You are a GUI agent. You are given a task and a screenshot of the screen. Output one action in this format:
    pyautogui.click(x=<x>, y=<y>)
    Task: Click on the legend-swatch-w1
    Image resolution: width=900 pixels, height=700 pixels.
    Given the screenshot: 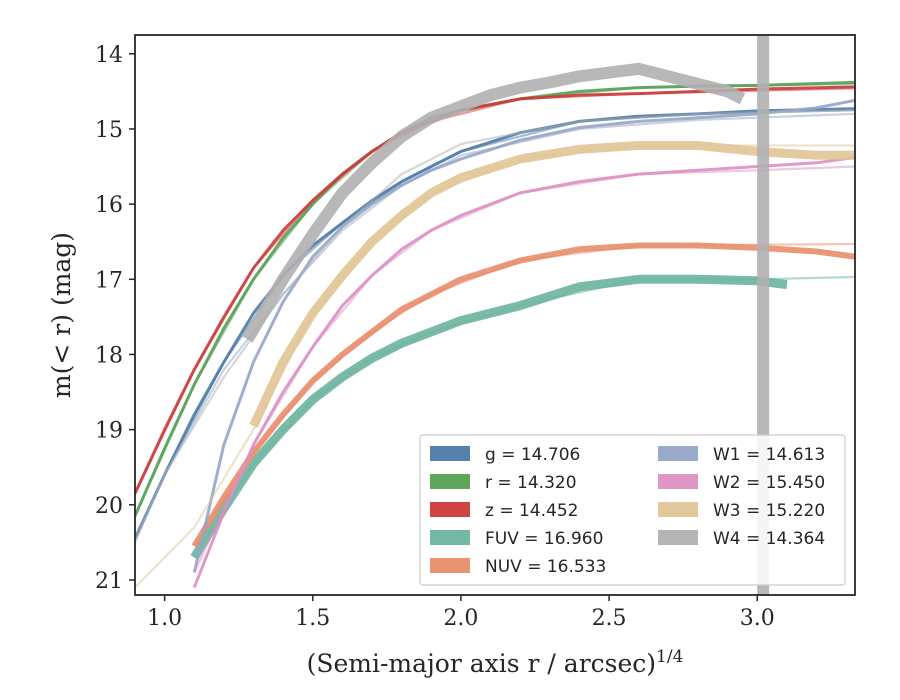 What is the action you would take?
    pyautogui.click(x=678, y=453)
    